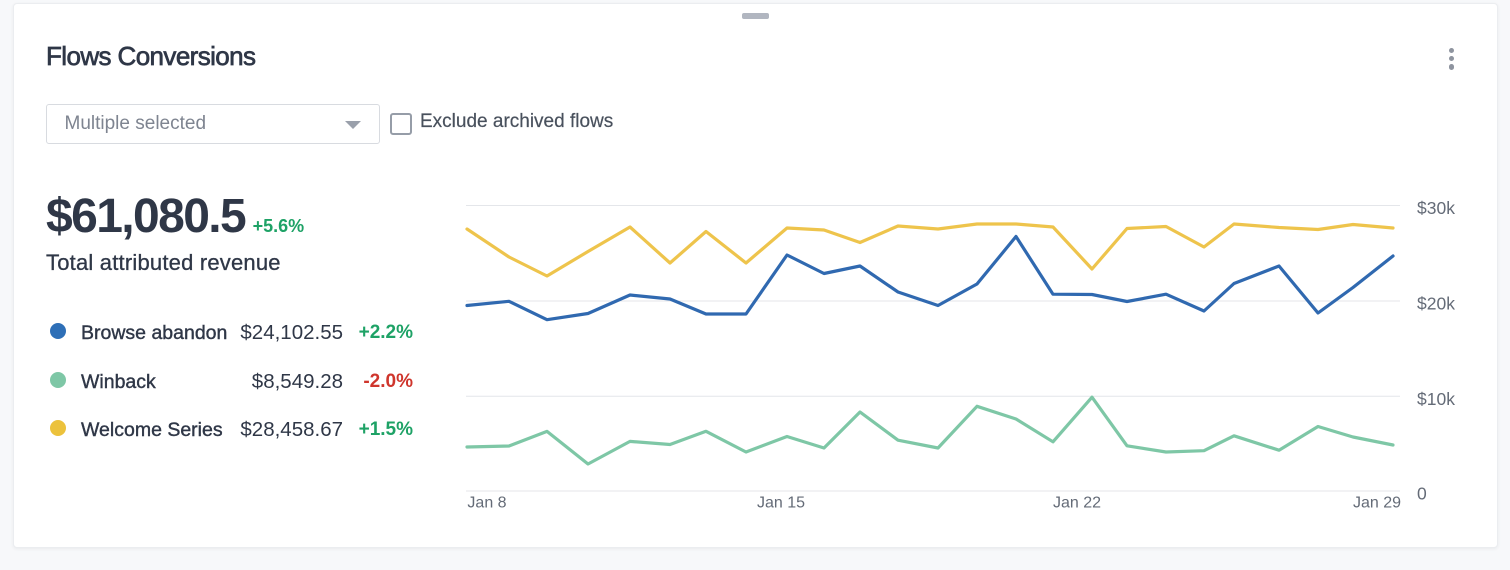  Describe the element at coordinates (1377, 503) in the screenshot. I see `svg-text: Jan 29` at that location.